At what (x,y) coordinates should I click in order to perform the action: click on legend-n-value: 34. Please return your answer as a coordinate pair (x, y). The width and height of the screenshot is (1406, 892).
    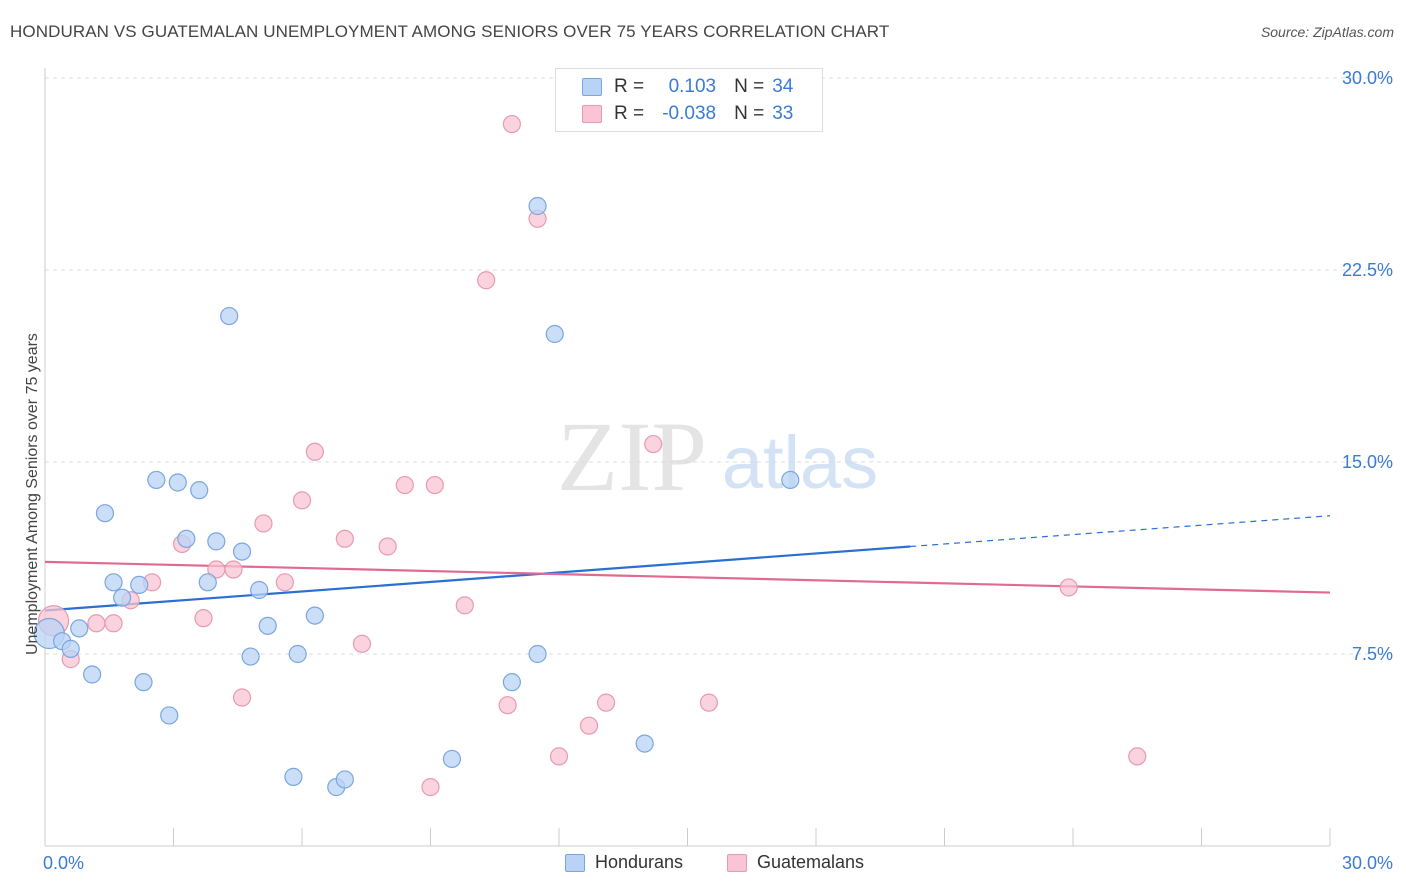
    Looking at the image, I should click on (783, 86).